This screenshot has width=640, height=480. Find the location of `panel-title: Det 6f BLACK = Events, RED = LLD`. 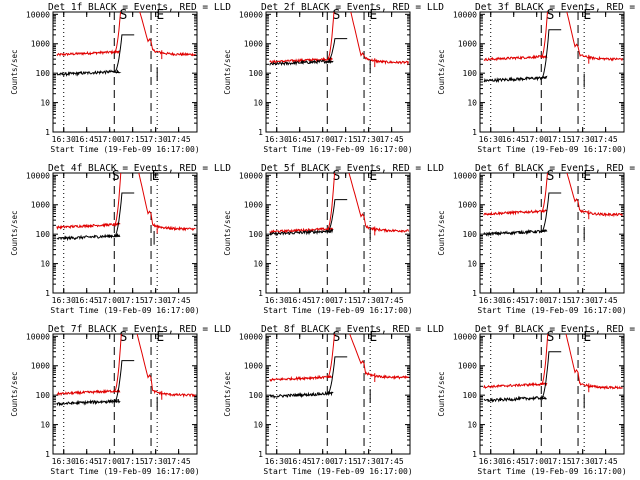

panel-title: Det 6f BLACK = Events, RED = LLD is located at coordinates (557, 168).